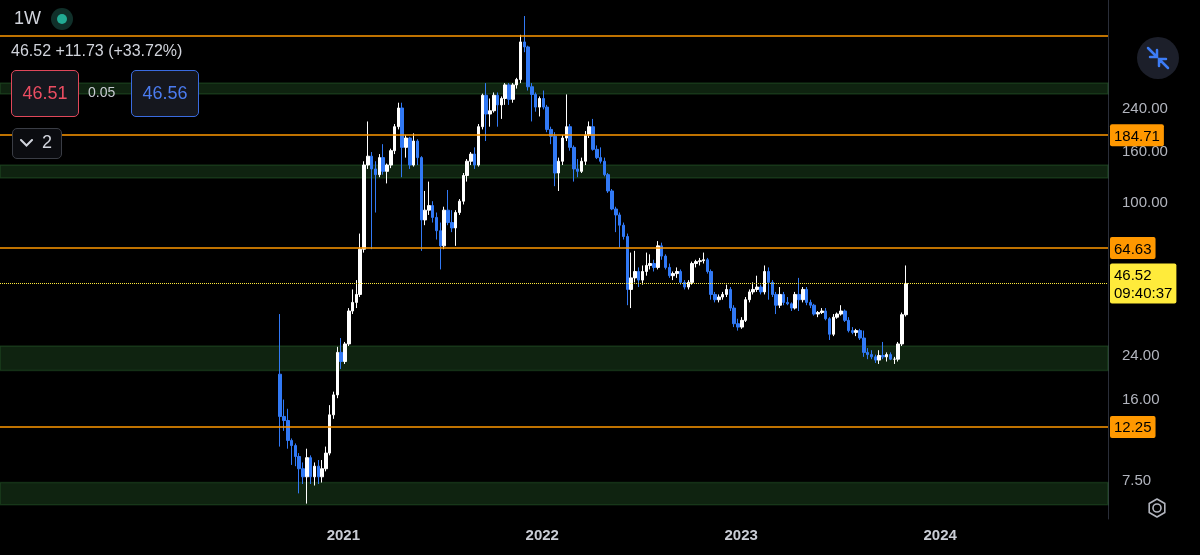  I want to click on y-tick-label: 100.00, so click(1145, 201).